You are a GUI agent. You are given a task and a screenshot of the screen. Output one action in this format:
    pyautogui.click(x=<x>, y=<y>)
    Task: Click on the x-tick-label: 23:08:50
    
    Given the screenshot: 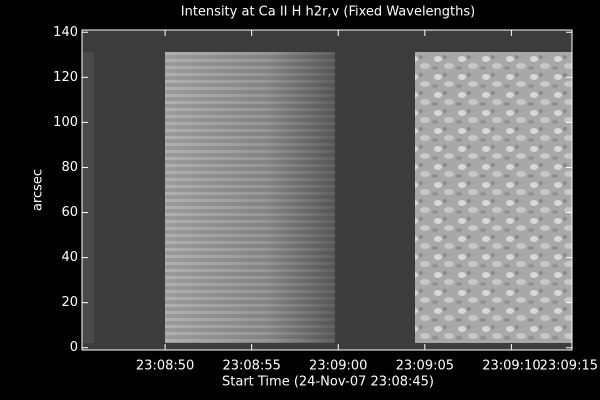 What is the action you would take?
    pyautogui.click(x=165, y=366)
    